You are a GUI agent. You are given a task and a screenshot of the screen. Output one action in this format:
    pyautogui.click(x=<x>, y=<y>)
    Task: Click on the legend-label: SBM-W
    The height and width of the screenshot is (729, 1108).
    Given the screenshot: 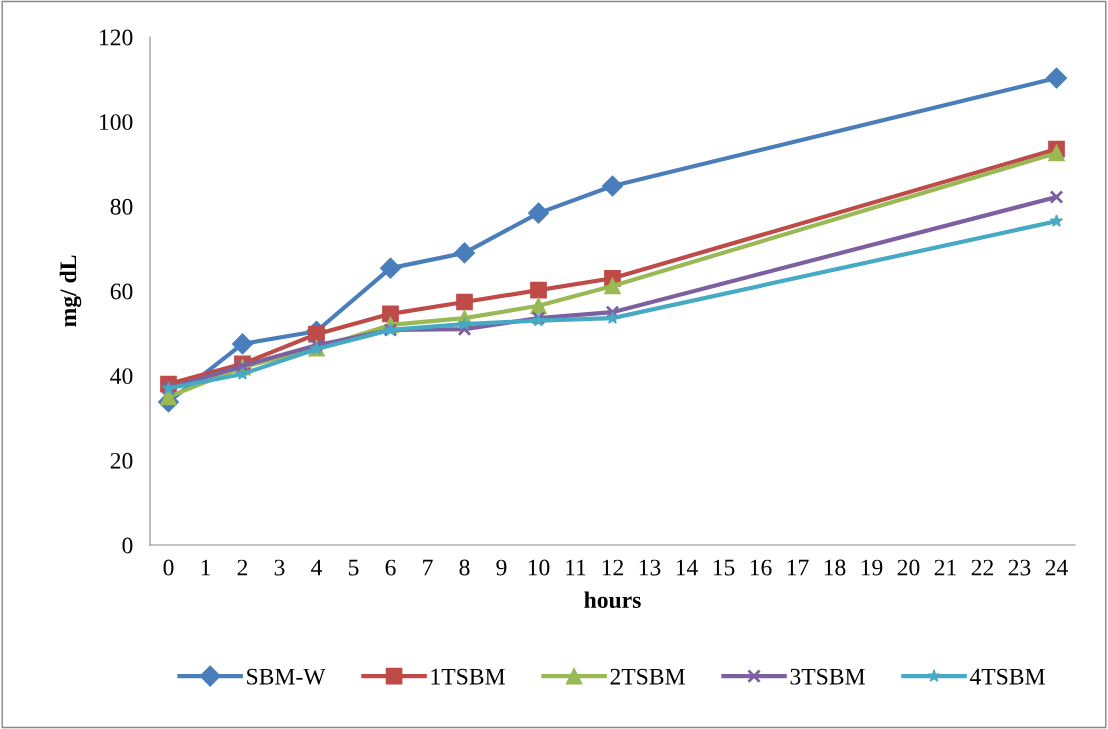 What is the action you would take?
    pyautogui.click(x=286, y=676)
    